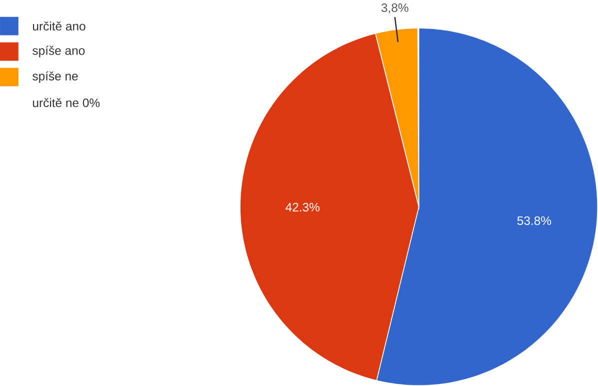 Image resolution: width=598 pixels, height=386 pixels. What do you see at coordinates (59, 26) in the screenshot?
I see `legend-label: určitě ano` at bounding box center [59, 26].